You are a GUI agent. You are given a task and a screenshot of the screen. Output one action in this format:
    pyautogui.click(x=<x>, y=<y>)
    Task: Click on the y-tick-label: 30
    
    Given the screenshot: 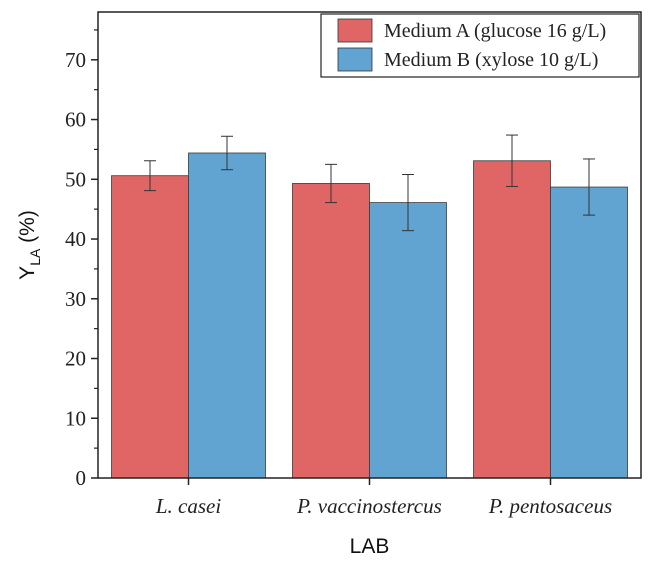 What is the action you would take?
    pyautogui.click(x=75, y=299)
    